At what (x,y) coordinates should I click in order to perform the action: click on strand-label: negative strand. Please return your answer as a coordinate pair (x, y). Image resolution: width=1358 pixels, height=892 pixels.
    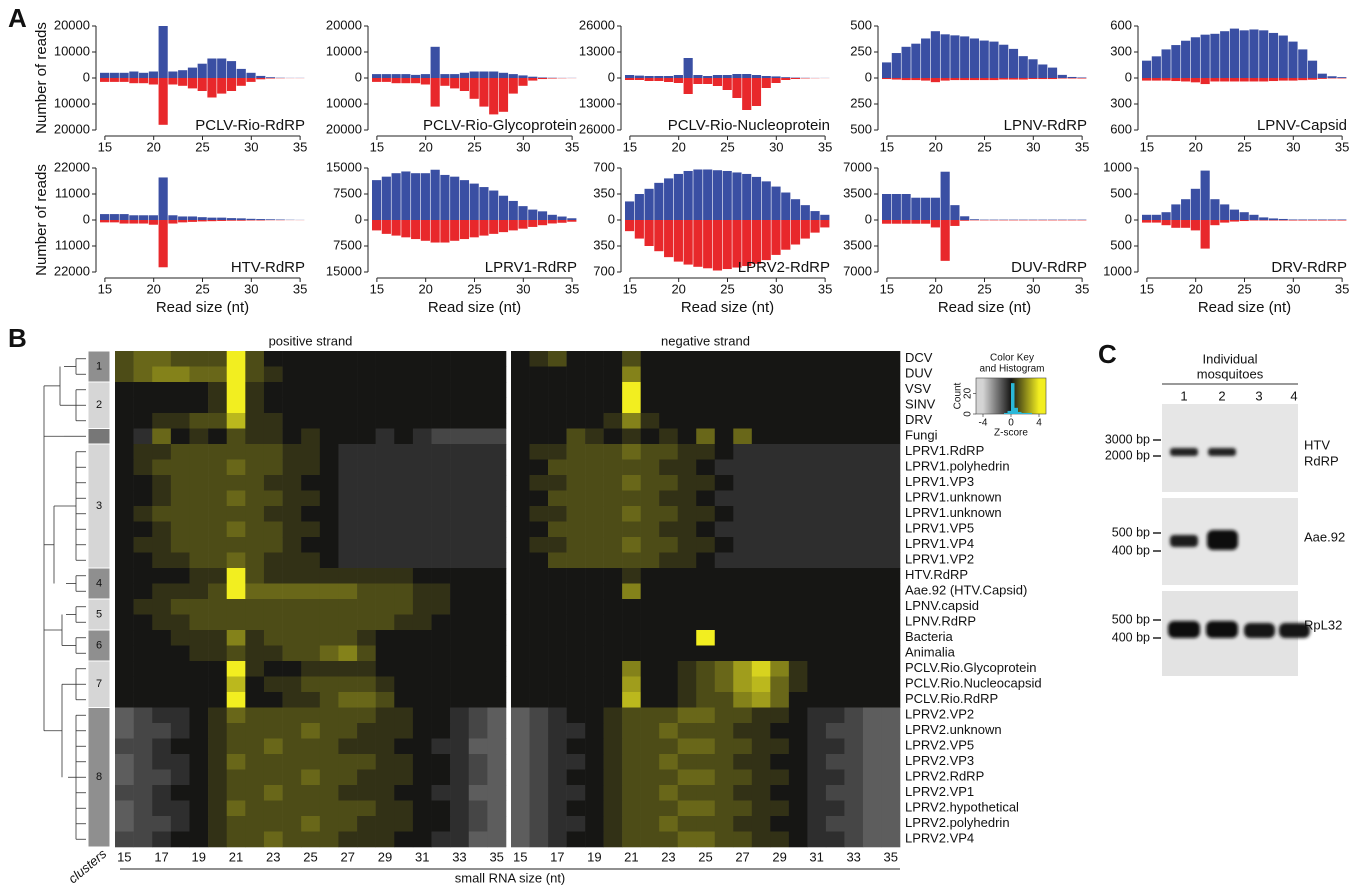
    Looking at the image, I should click on (705, 340).